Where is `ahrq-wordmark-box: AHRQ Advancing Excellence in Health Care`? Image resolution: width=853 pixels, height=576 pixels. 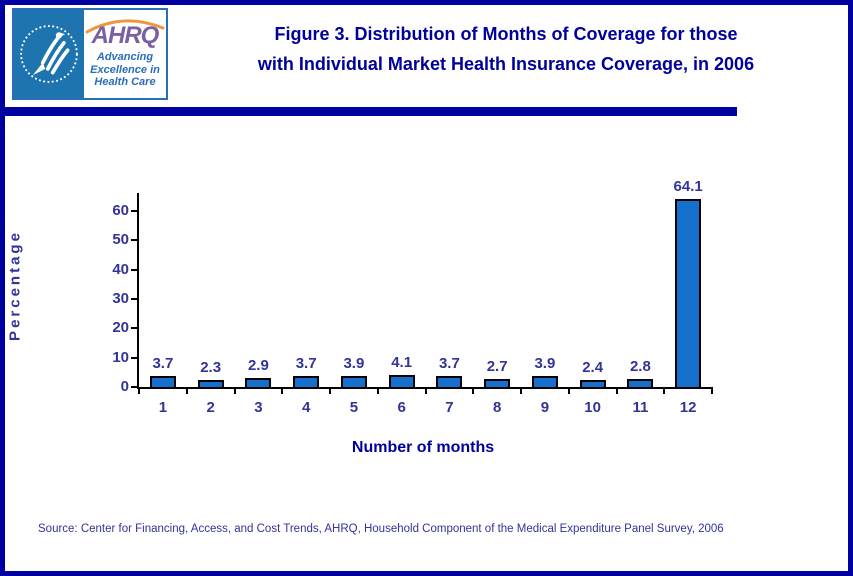 ahrq-wordmark-box: AHRQ Advancing Excellence in Health Care is located at coordinates (125, 54).